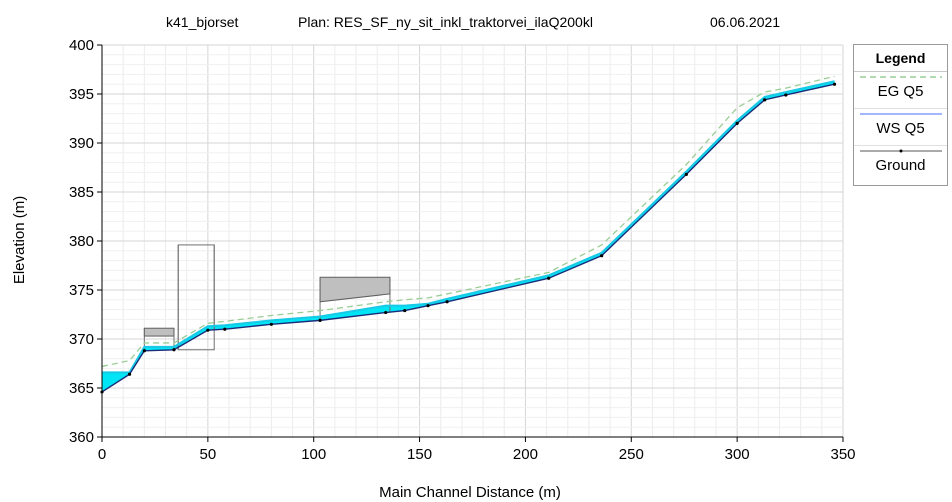  I want to click on legend-swatch-eg, so click(901, 77).